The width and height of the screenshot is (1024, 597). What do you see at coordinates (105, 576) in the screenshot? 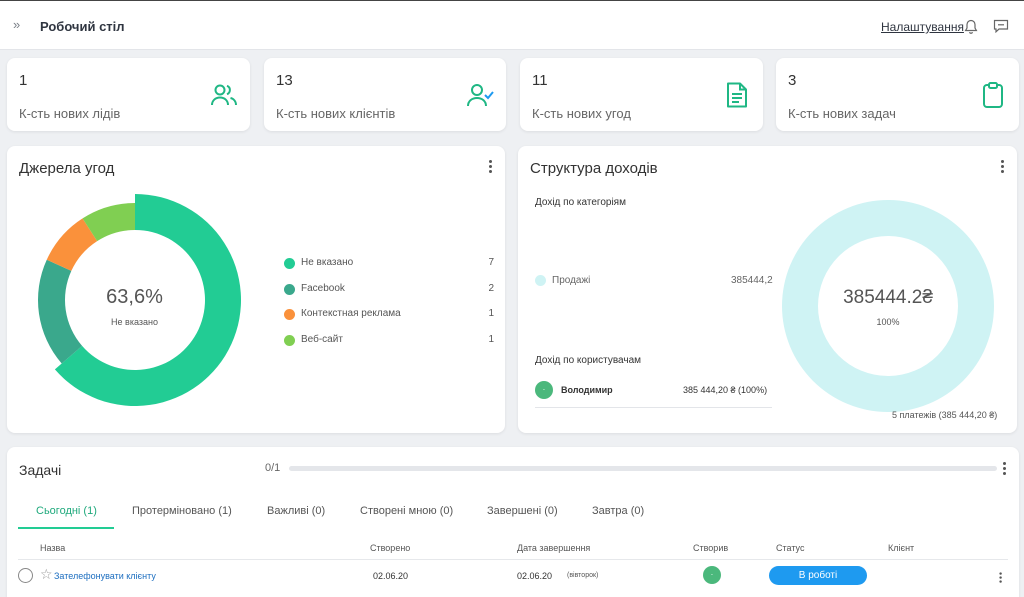
I see `task-name-link: Зателефонувати клієнту` at bounding box center [105, 576].